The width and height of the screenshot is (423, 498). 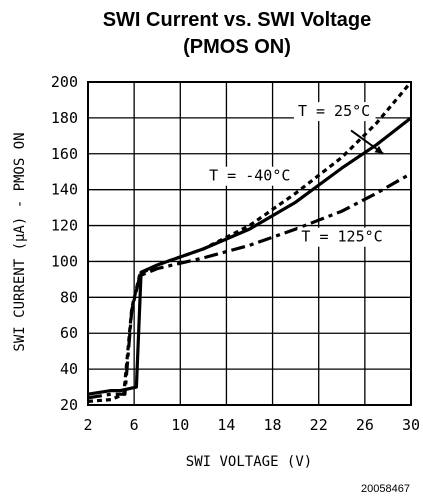 I want to click on y-tick-label: 80, so click(x=69, y=297).